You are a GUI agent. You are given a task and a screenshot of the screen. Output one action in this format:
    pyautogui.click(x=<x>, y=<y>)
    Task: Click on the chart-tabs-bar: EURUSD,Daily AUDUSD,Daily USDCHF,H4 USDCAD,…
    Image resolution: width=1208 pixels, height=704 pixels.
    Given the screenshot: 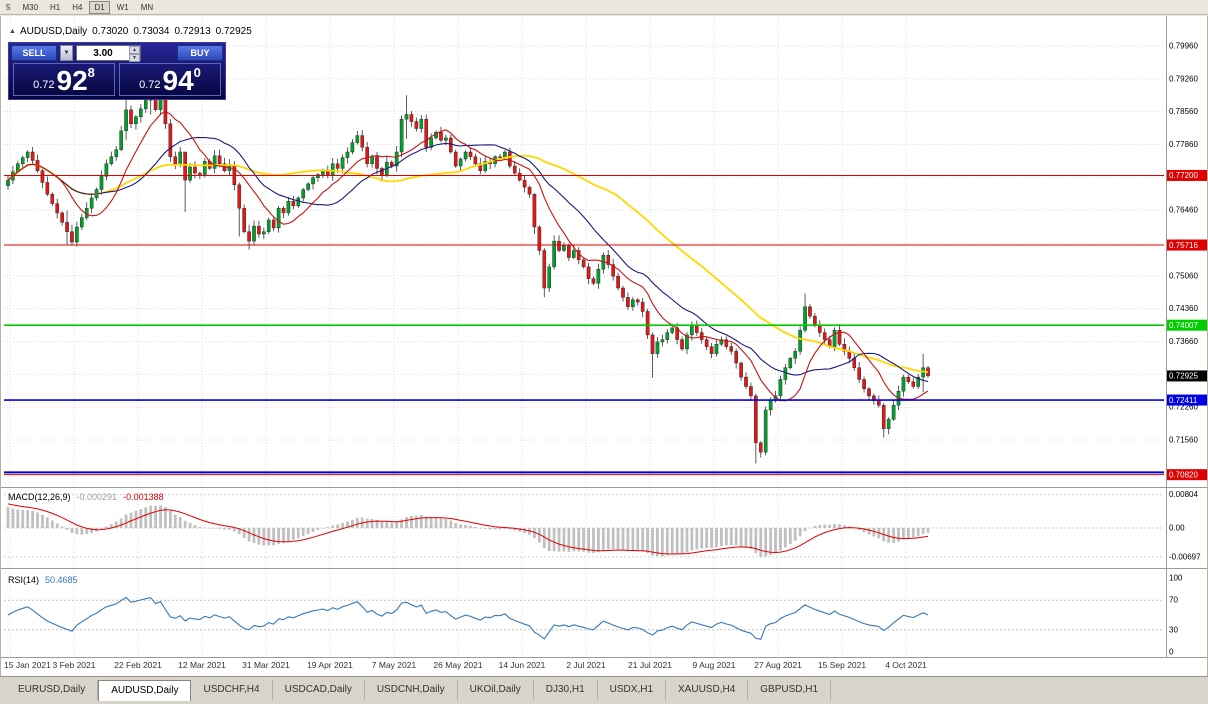 What is the action you would take?
    pyautogui.click(x=604, y=690)
    